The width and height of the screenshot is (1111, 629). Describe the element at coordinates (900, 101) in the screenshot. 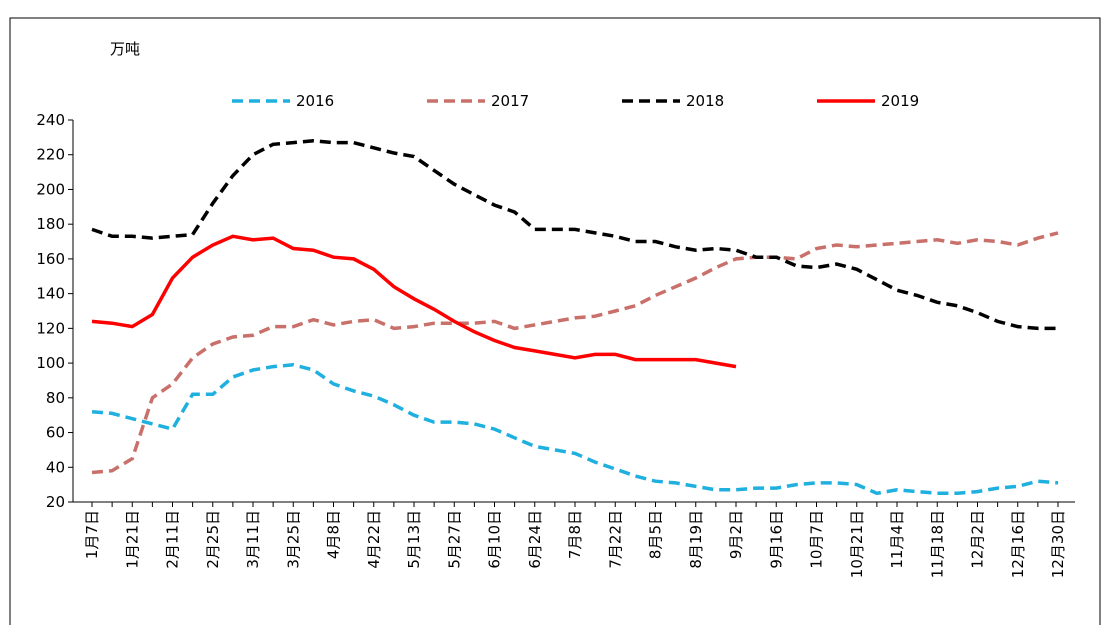

I see `legend-label: 2019` at that location.